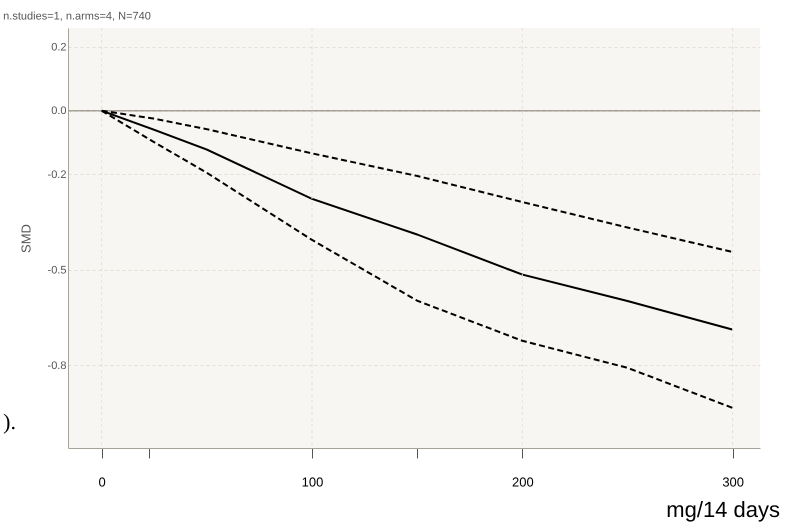  Describe the element at coordinates (26, 238) in the screenshot. I see `y-axis-title: SMD` at that location.